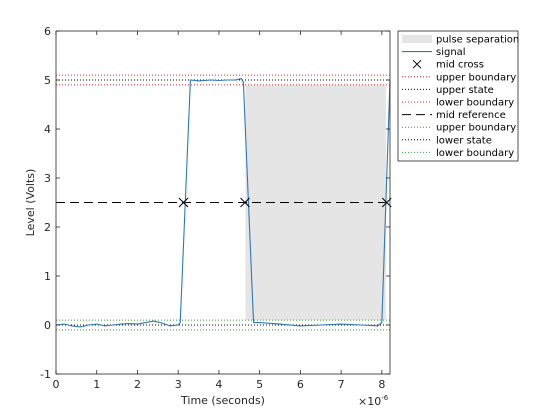 This screenshot has height=420, width=560. I want to click on legend-item: lower state, so click(447, 140).